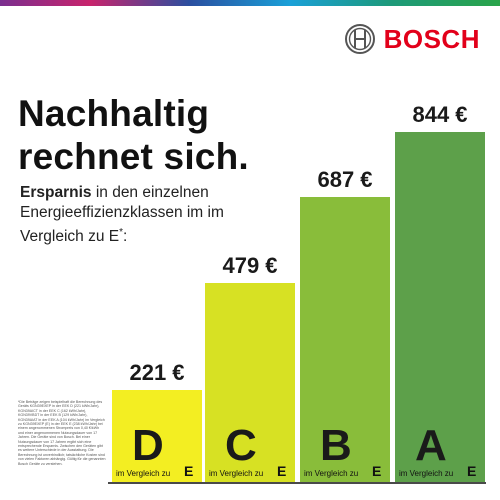  What do you see at coordinates (133, 135) in the screenshot?
I see `headline: Nachhaltig rechnet sich.` at bounding box center [133, 135].